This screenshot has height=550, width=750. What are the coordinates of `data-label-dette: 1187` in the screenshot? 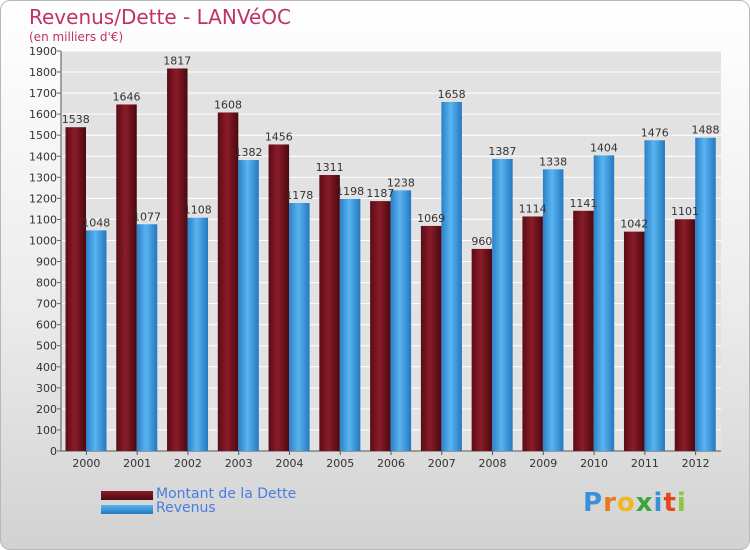 It's located at (380, 193).